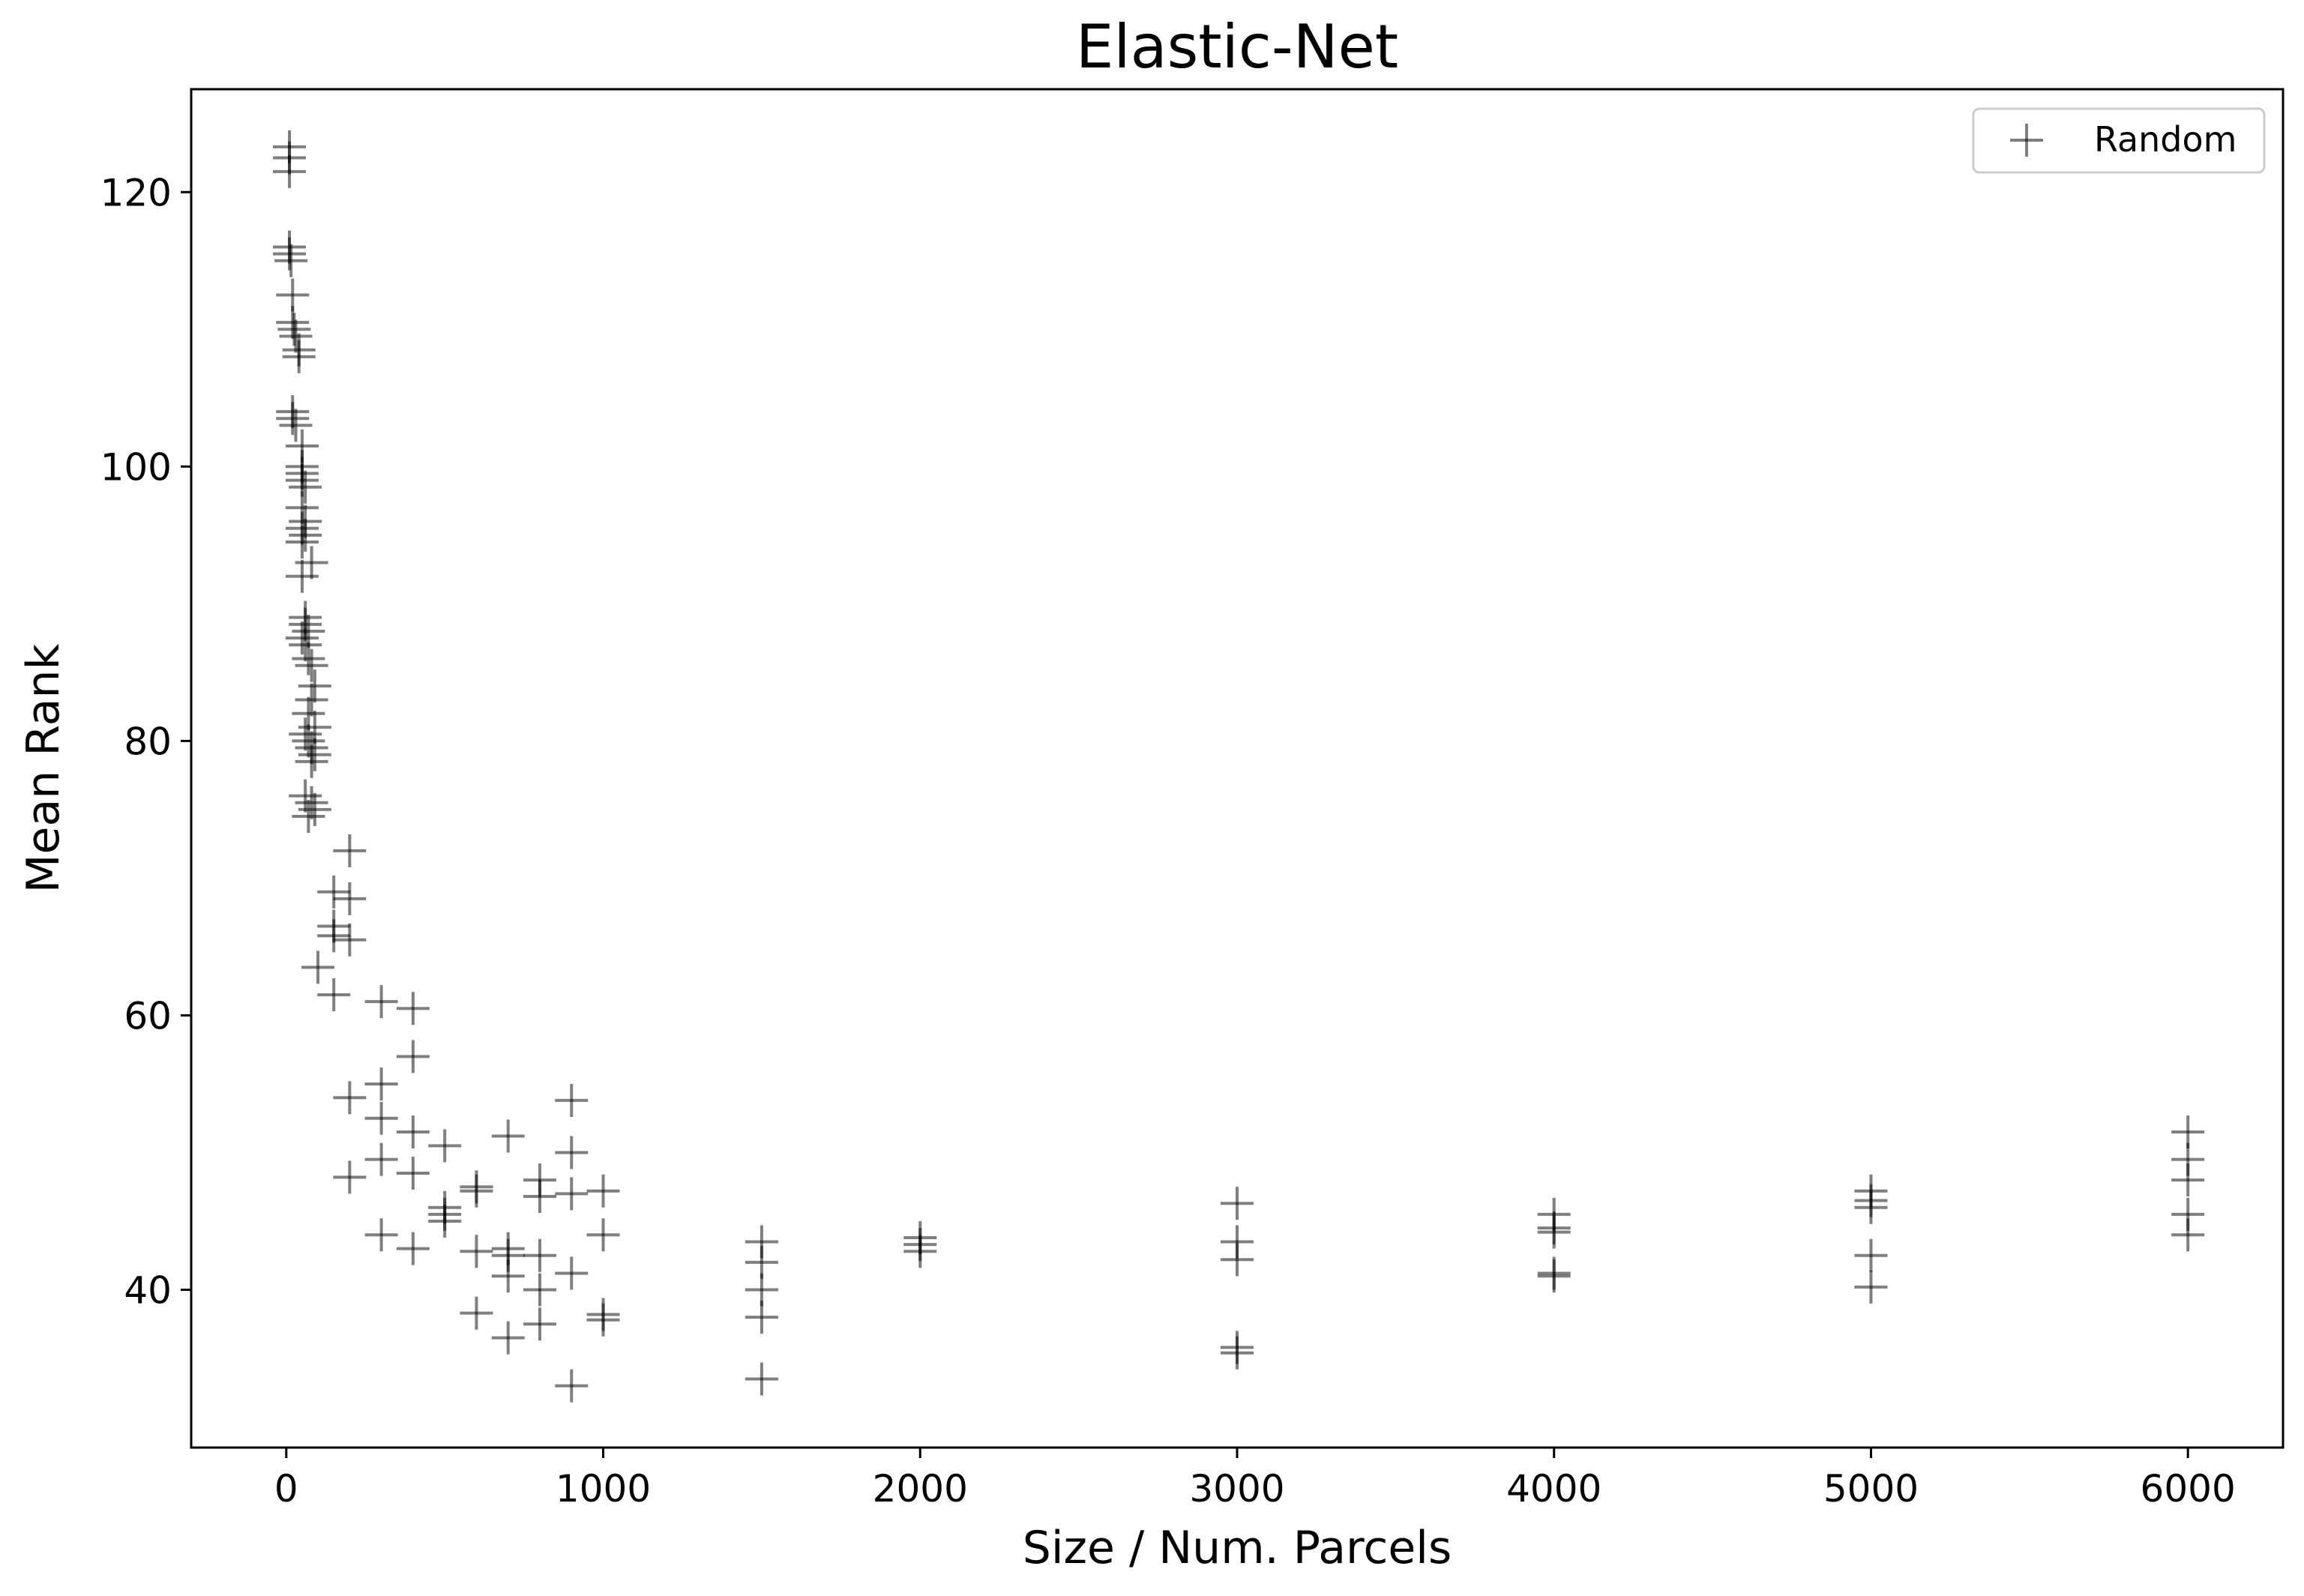  I want to click on x-tick-label: 4000, so click(1554, 1489).